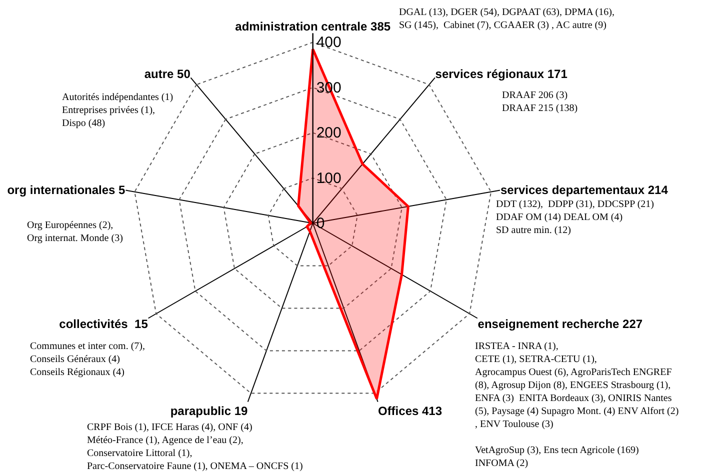 This screenshot has height=475, width=711. I want to click on spoke-label: parapublic 19, so click(209, 411).